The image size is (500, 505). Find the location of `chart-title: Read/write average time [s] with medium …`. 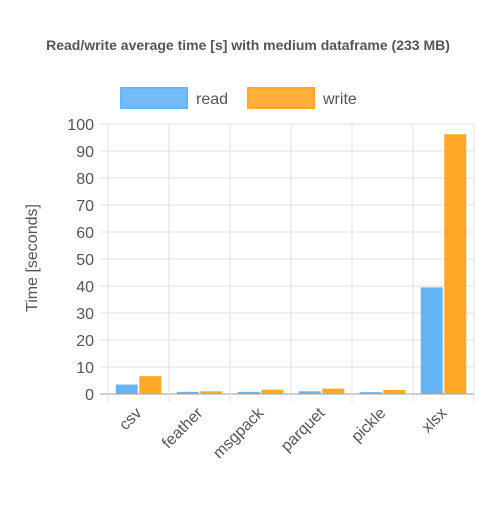

chart-title: Read/write average time [s] with medium … is located at coordinates (248, 45).